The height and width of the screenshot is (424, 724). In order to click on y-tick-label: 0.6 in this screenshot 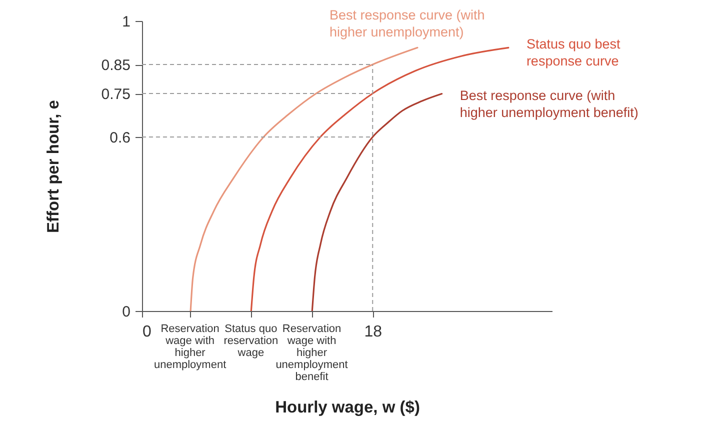, I will do `click(120, 138)`.